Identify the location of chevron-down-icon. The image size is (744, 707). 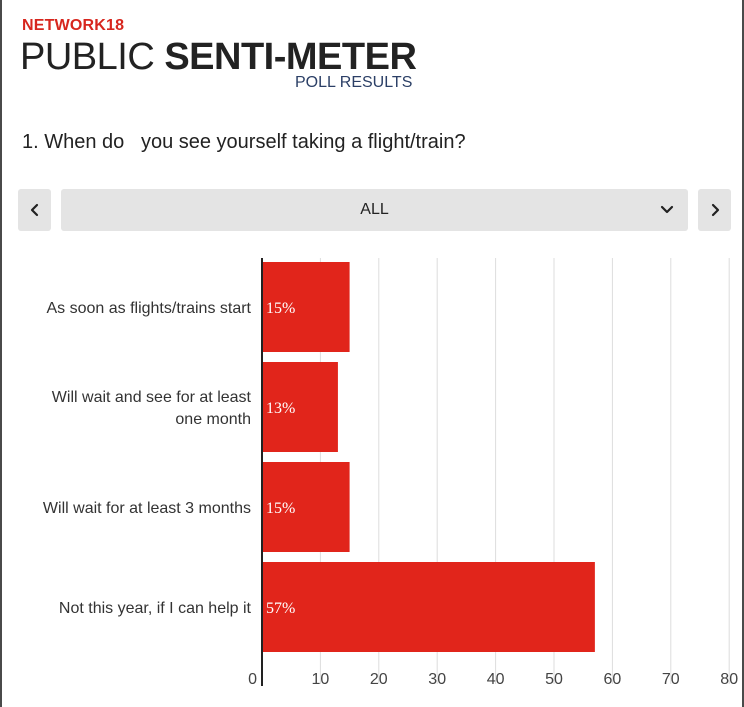
(667, 209).